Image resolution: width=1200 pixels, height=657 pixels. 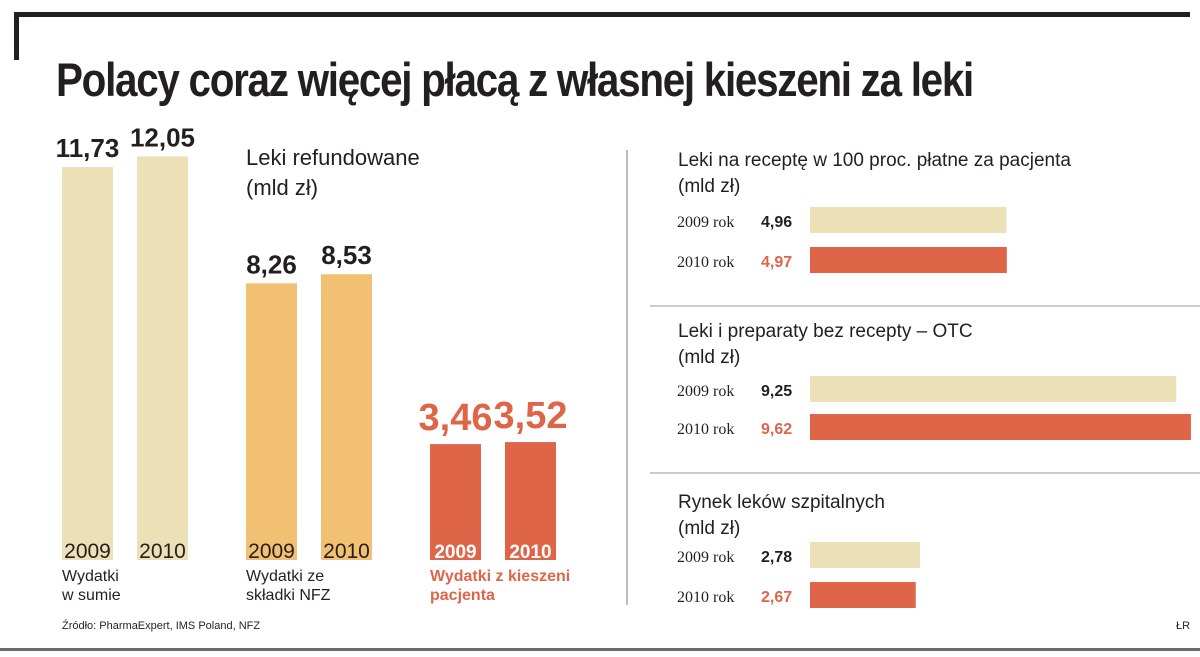 What do you see at coordinates (456, 418) in the screenshot?
I see `value-label: 3,46` at bounding box center [456, 418].